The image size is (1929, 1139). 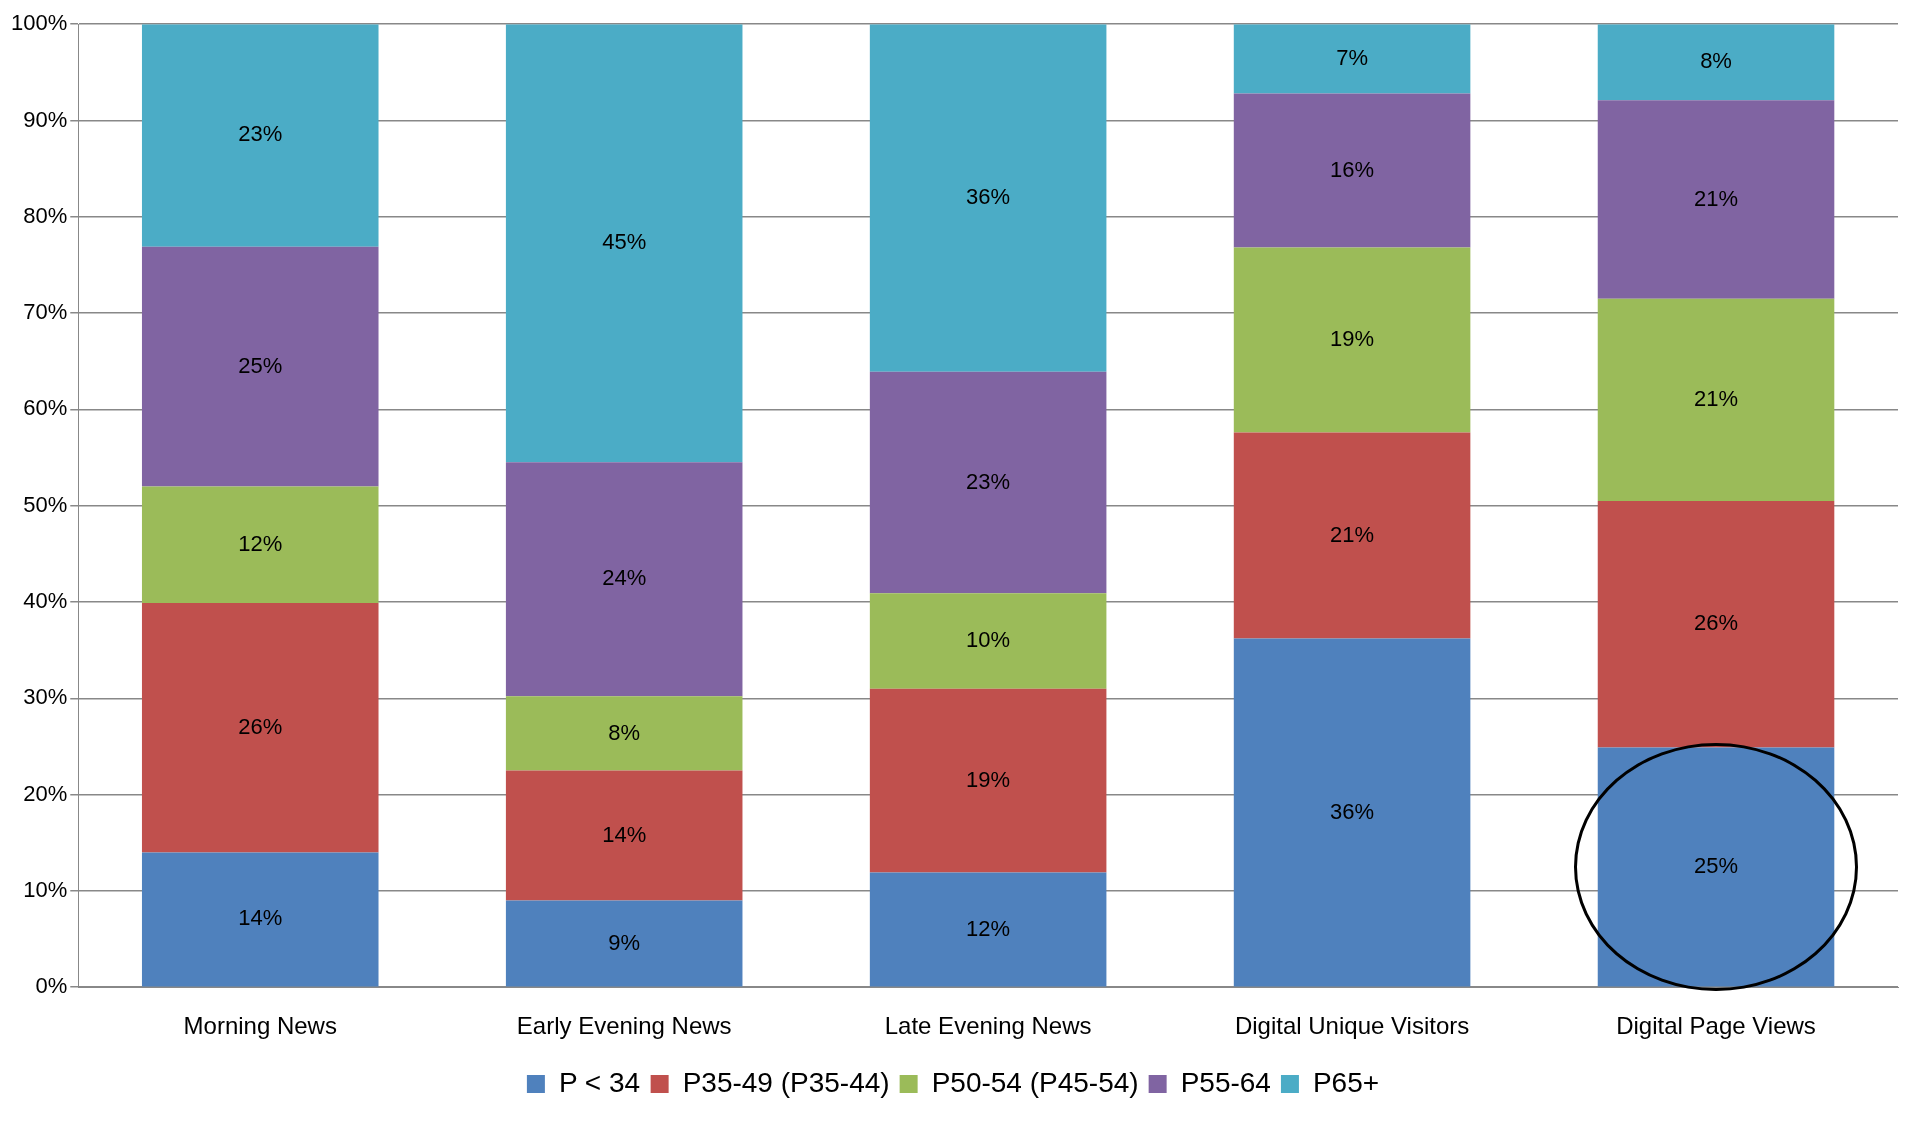 I want to click on data-label: 45%, so click(x=624, y=242).